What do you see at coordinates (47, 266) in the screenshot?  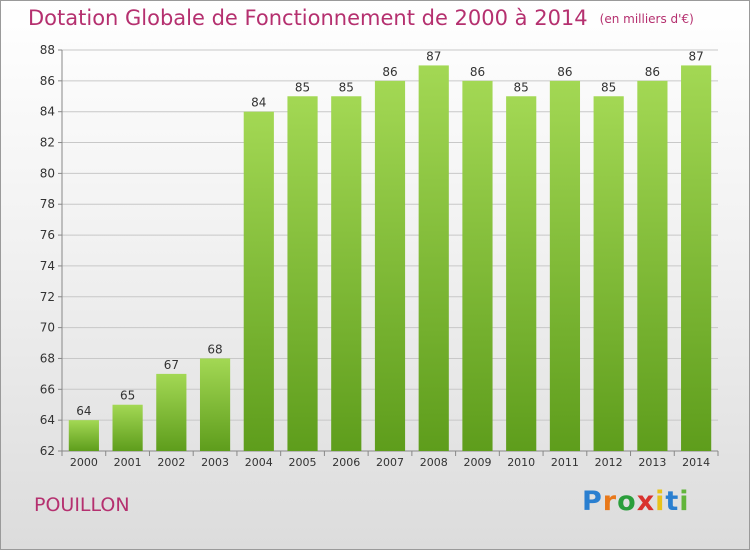 I see `y-tick-label: 74` at bounding box center [47, 266].